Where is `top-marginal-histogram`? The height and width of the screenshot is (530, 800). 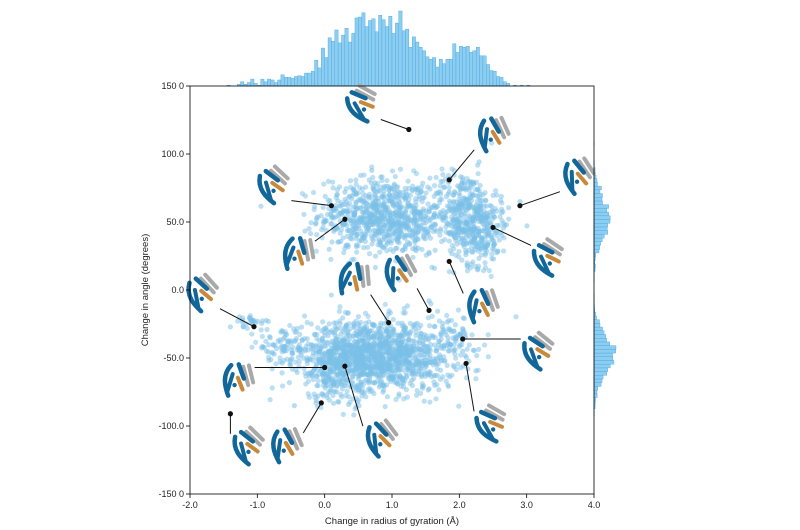 top-marginal-histogram is located at coordinates (378, 48).